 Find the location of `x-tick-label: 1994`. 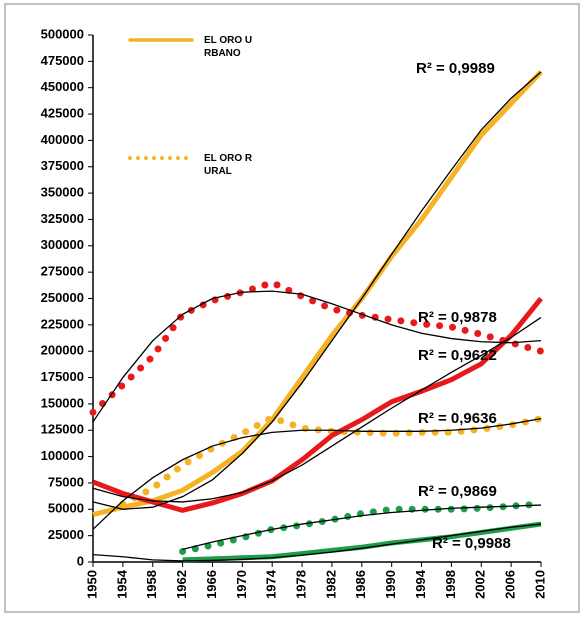

x-tick-label: 1994 is located at coordinates (420, 584).